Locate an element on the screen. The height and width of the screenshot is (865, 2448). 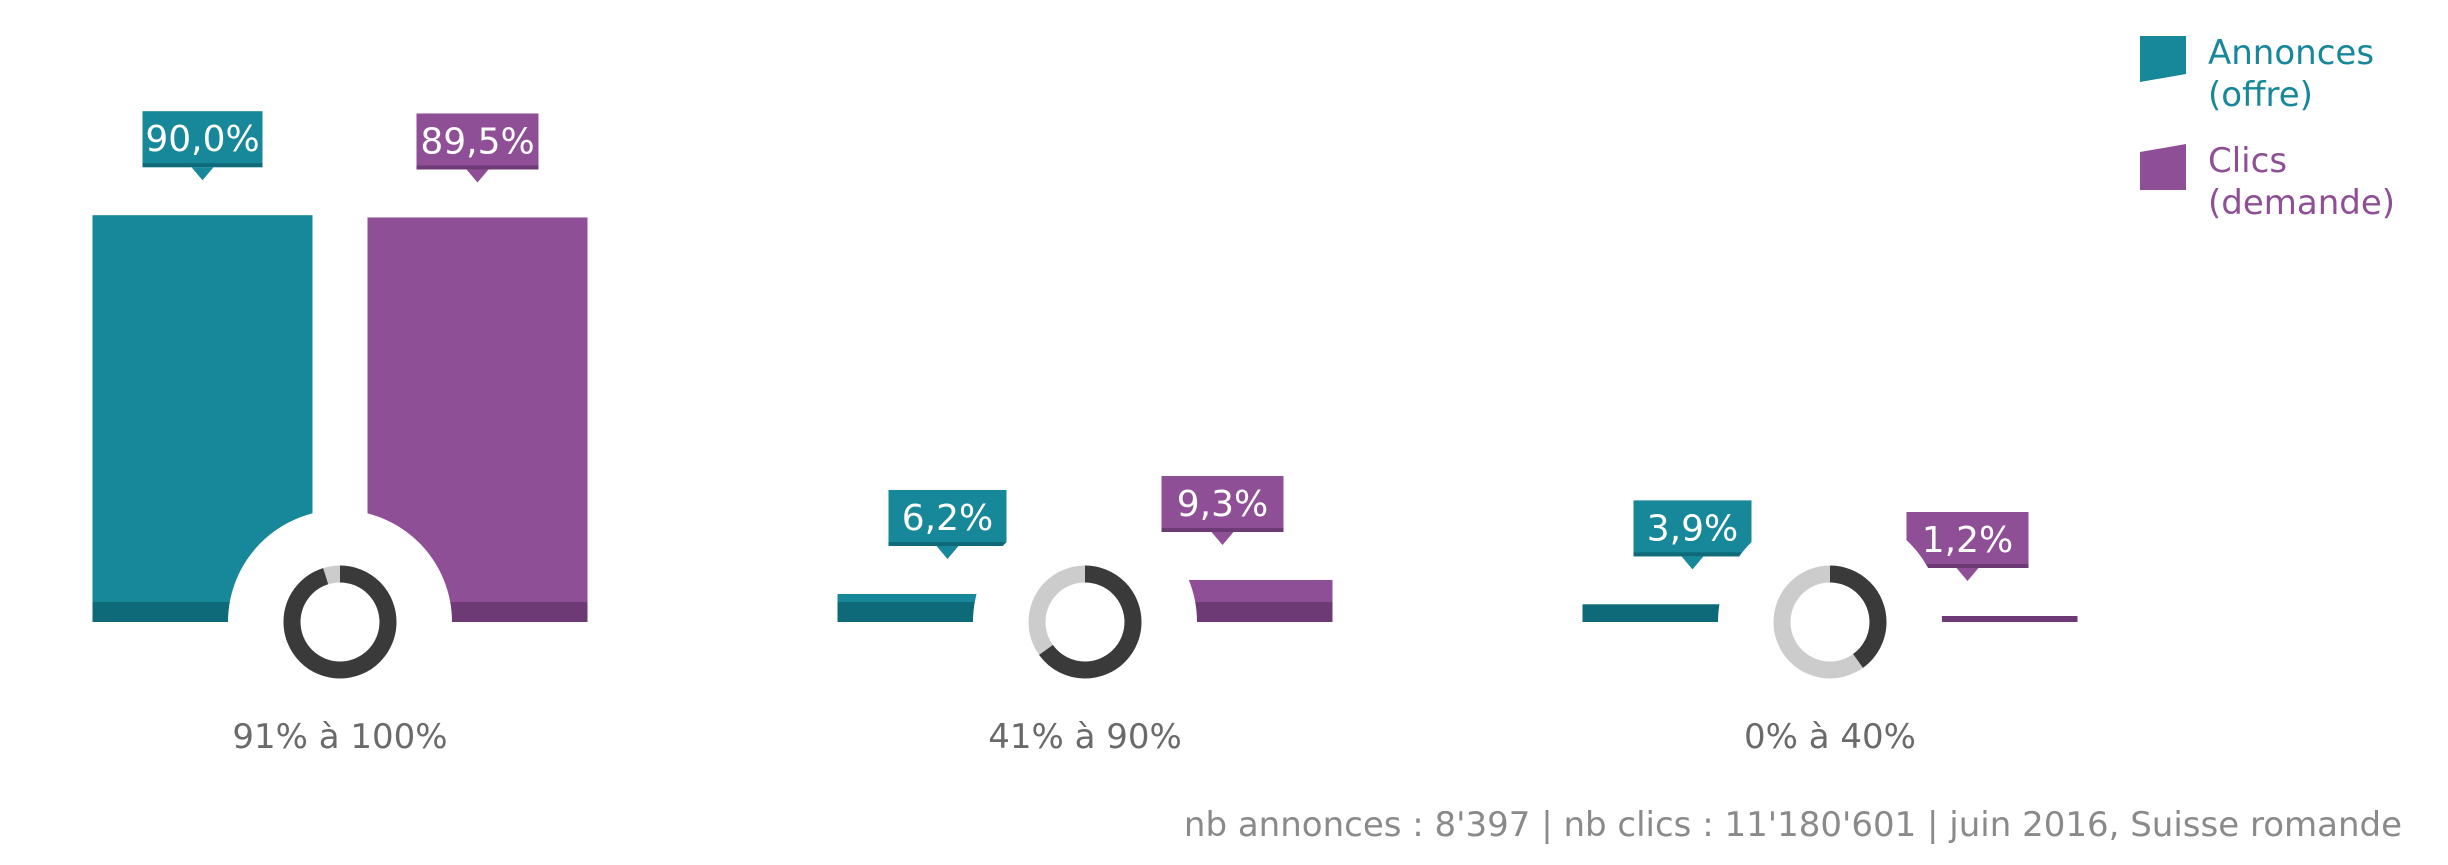
legend-label-1: Annonces is located at coordinates (2291, 53).